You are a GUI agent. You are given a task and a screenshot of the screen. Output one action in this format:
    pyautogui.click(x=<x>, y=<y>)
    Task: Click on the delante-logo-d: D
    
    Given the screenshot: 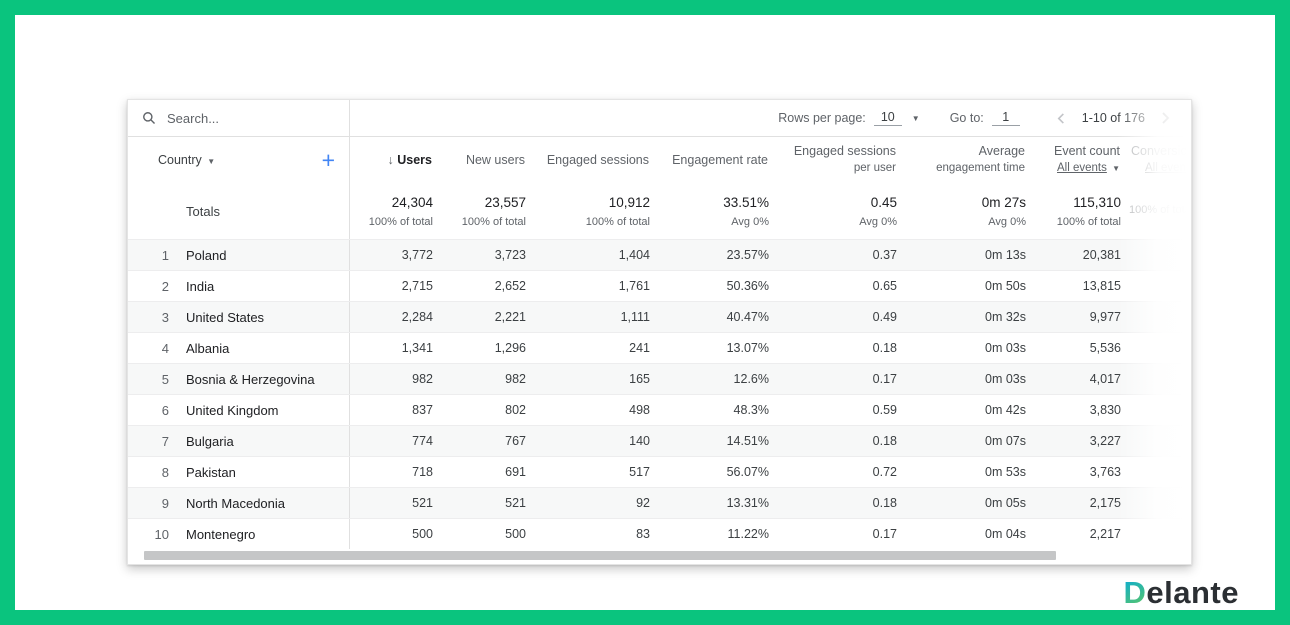 What is the action you would take?
    pyautogui.click(x=1135, y=592)
    